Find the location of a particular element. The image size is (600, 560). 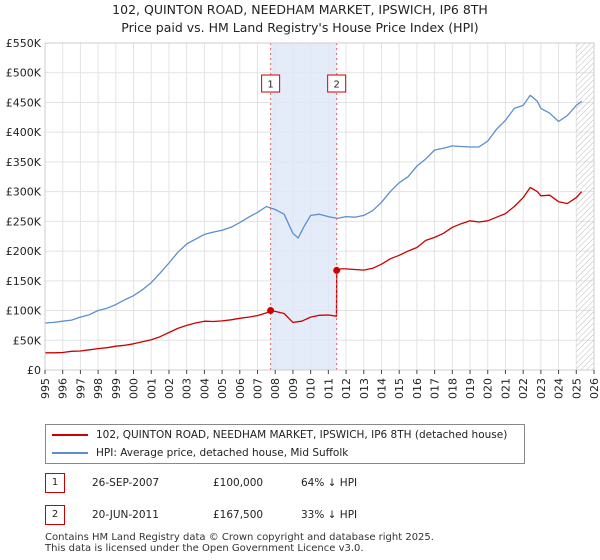

transaction-number-badge: 2 is located at coordinates (55, 515).